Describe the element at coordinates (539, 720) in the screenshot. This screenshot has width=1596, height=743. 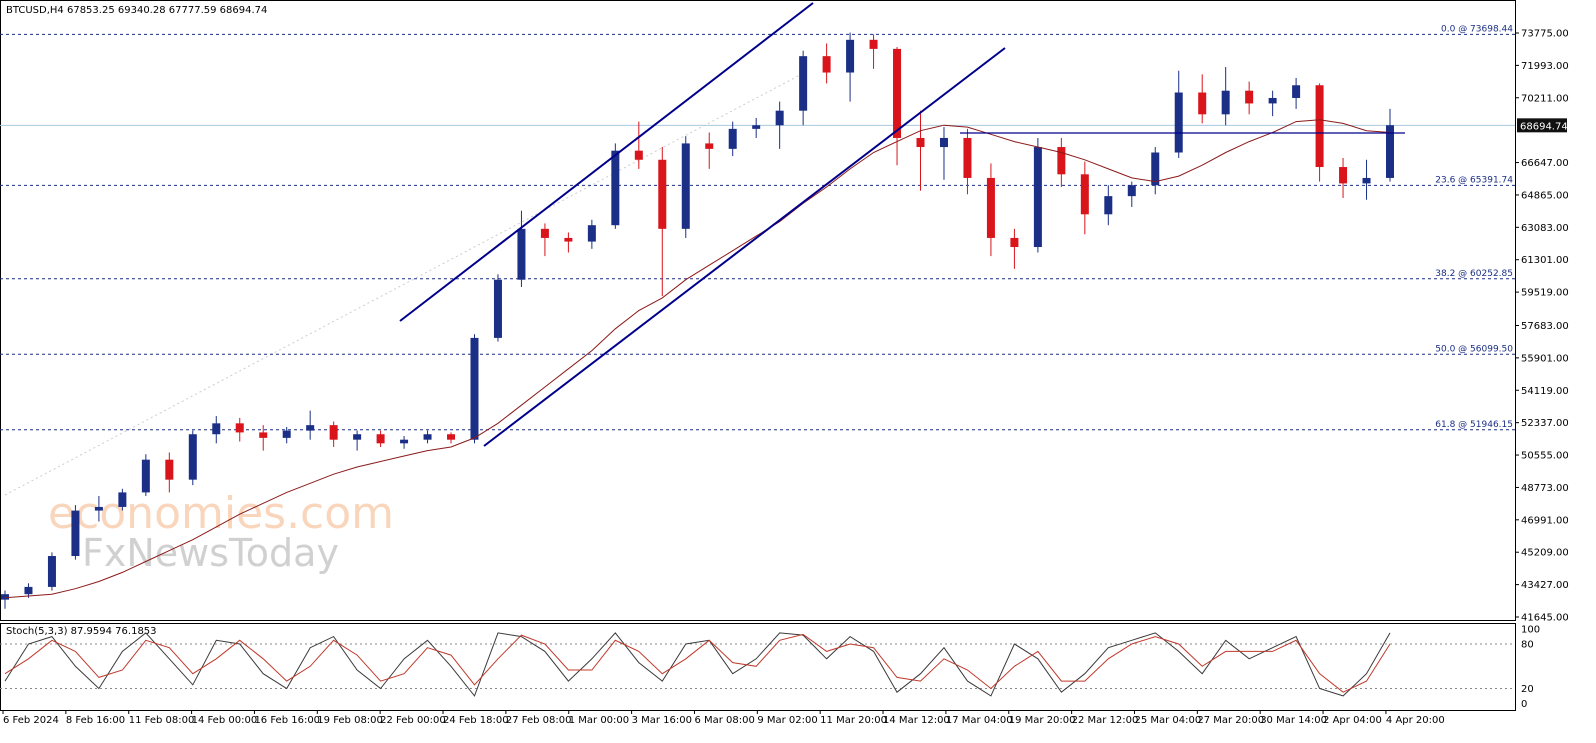
I see `x-tick-label: 27 Feb 08:00` at that location.